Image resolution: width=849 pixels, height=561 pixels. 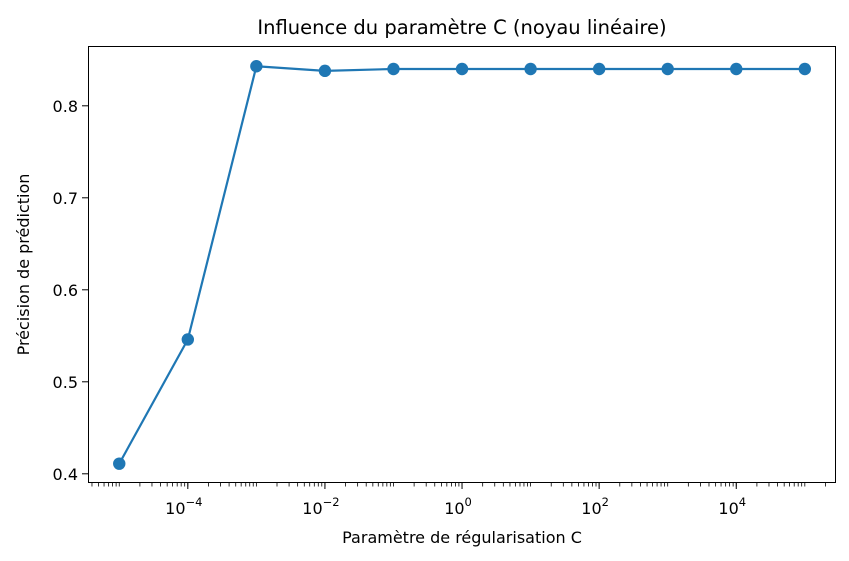 What do you see at coordinates (23, 265) in the screenshot?
I see `y-axis-title: Précision de prédiction` at bounding box center [23, 265].